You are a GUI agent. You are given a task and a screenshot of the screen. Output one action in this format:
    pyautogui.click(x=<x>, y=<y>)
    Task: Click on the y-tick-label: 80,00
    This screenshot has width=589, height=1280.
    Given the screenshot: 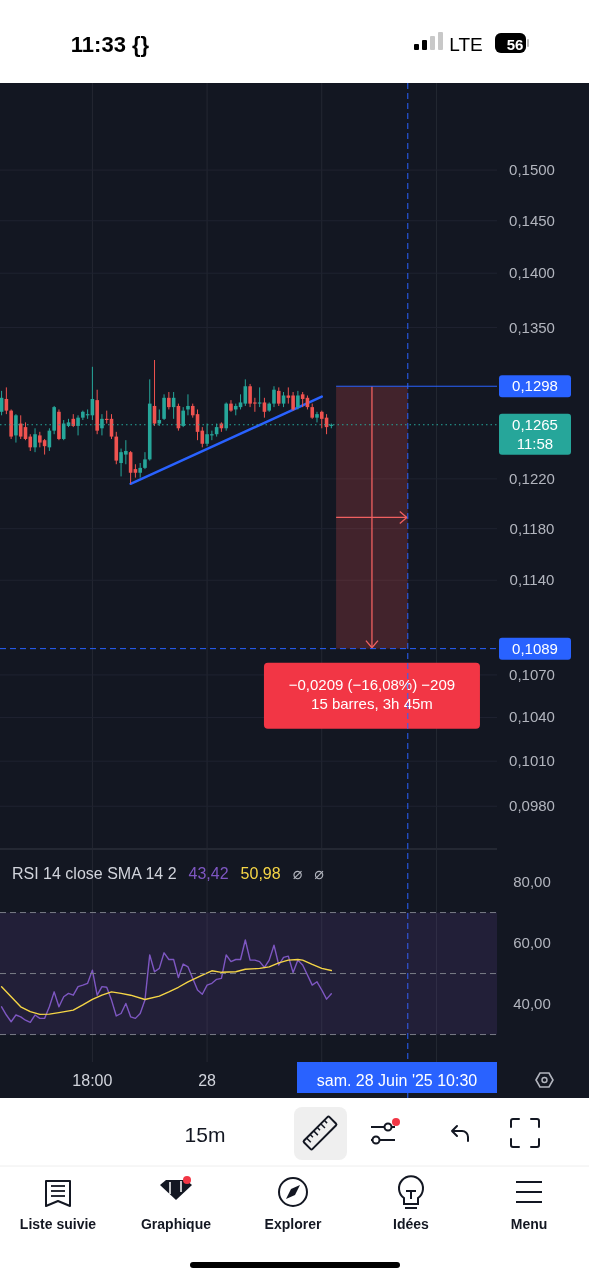 What is the action you would take?
    pyautogui.click(x=532, y=882)
    